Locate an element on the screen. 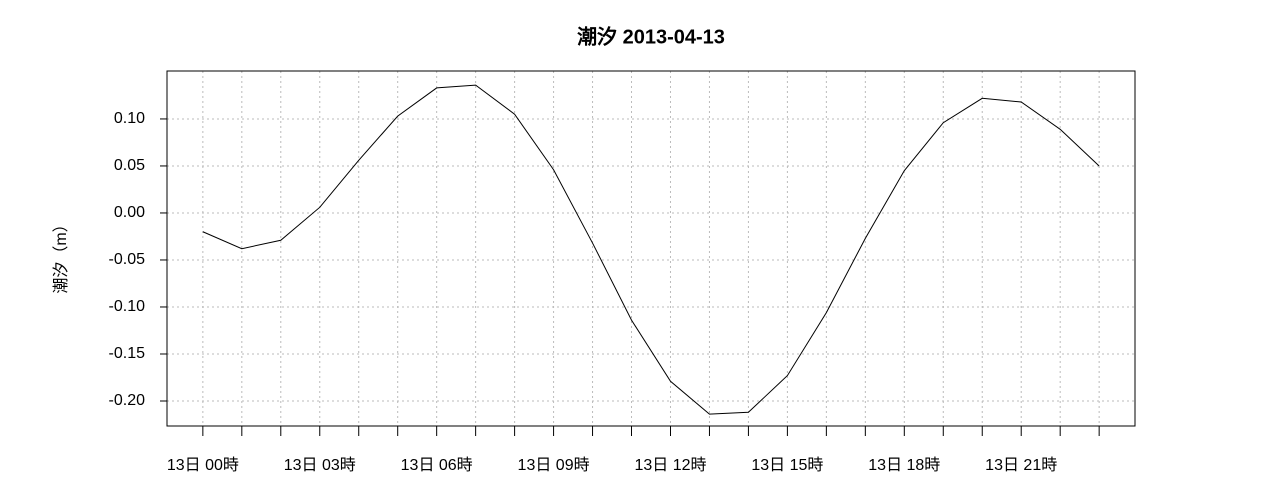 This screenshot has height=500, width=1280. y-tick-label: -0.10 is located at coordinates (127, 306).